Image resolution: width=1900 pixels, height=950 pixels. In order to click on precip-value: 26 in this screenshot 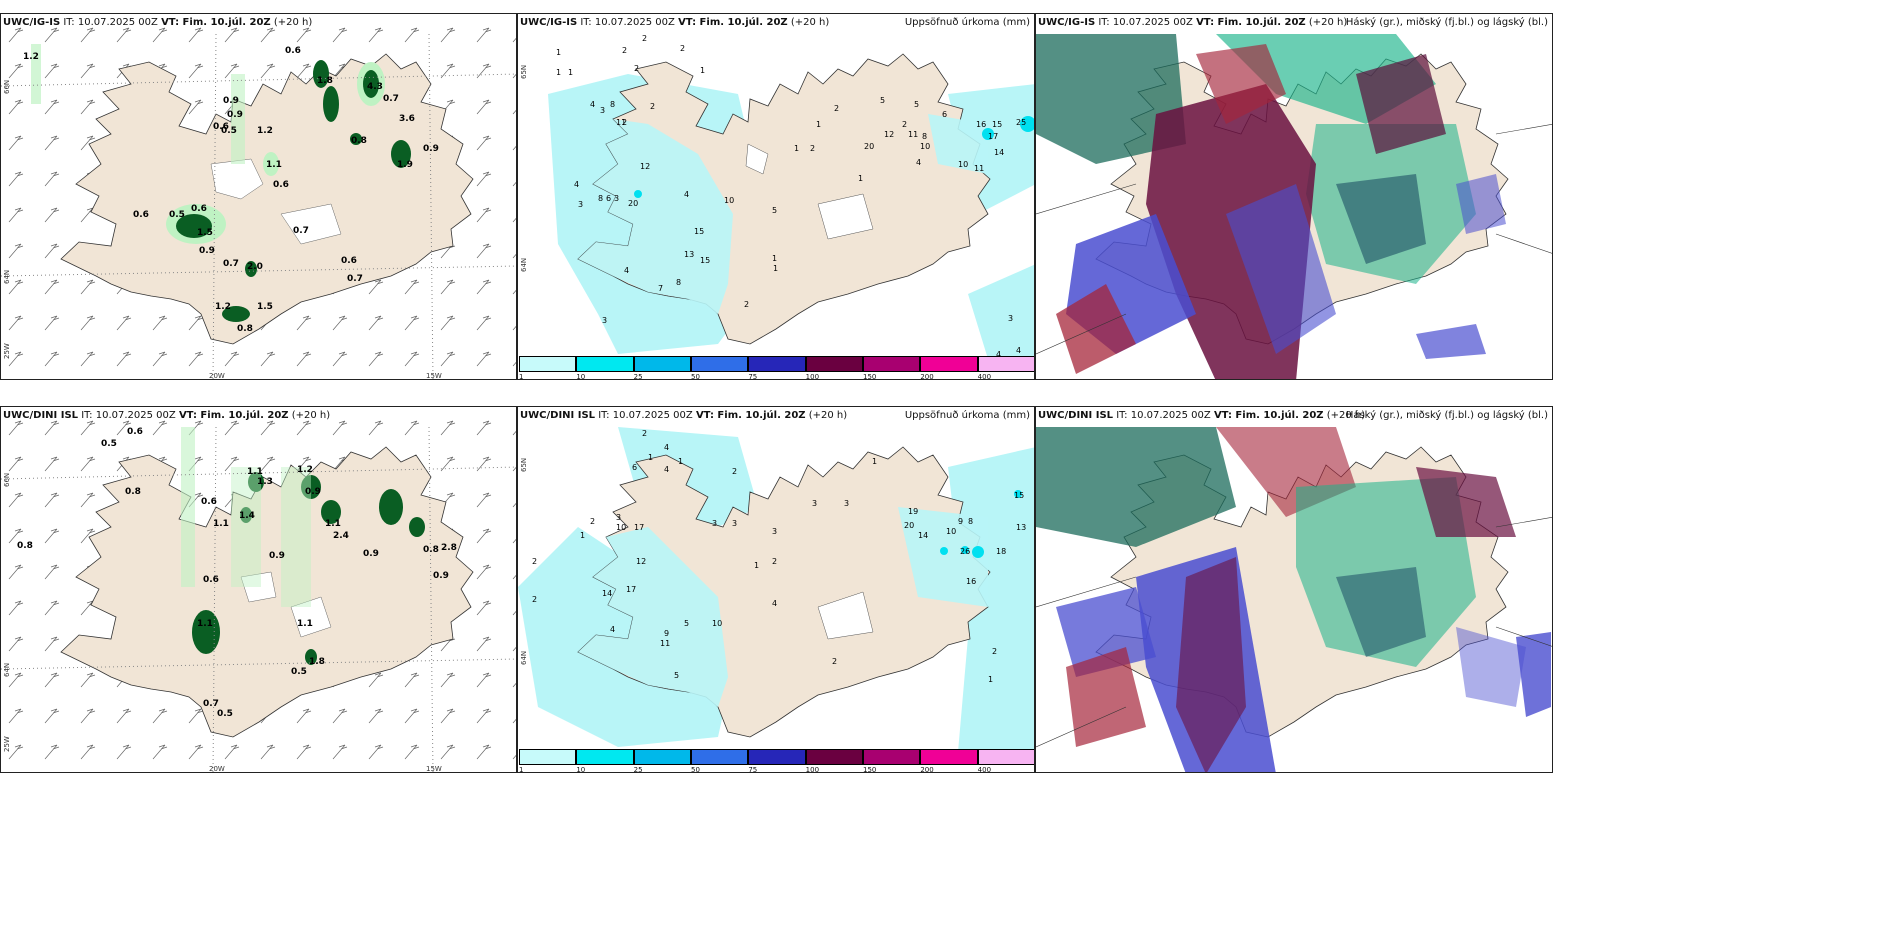, I will do `click(965, 551)`.